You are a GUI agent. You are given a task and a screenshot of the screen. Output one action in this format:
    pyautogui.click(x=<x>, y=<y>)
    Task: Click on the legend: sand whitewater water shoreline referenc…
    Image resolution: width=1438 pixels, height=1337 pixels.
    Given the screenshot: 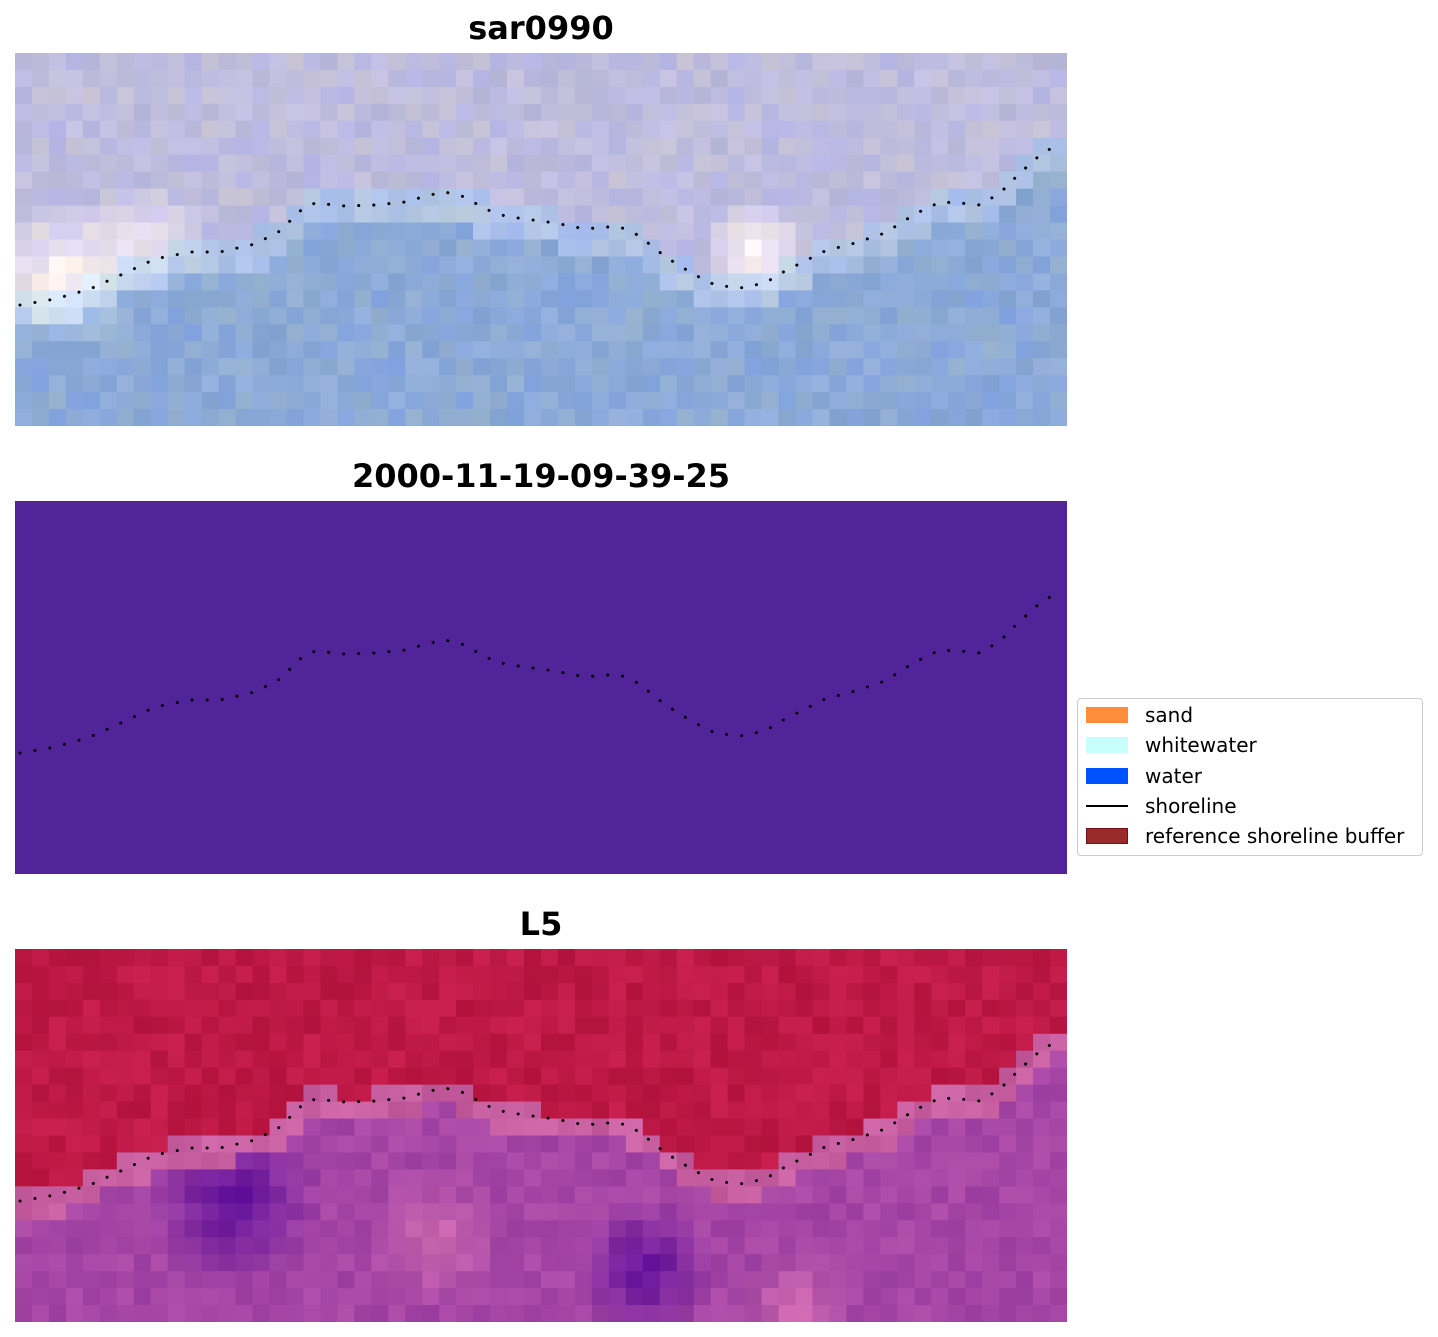 What is the action you would take?
    pyautogui.click(x=1250, y=777)
    